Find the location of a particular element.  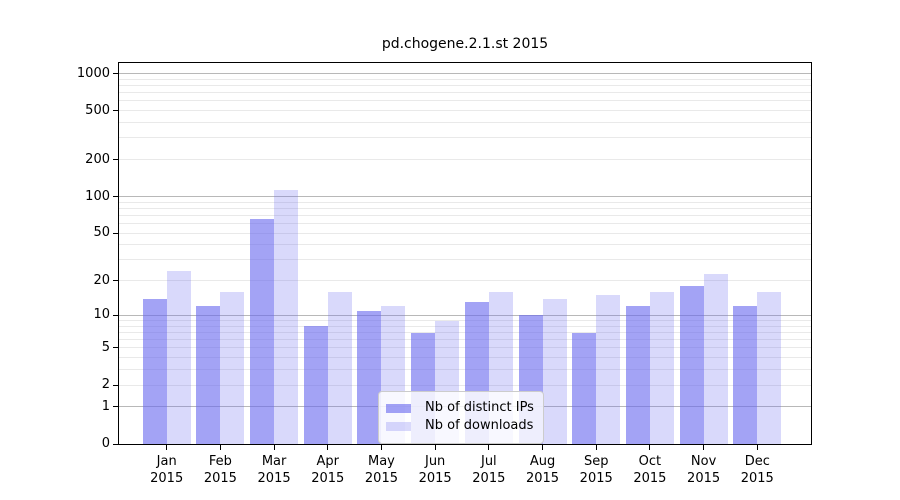

bar-downloads-aug is located at coordinates (554, 371).